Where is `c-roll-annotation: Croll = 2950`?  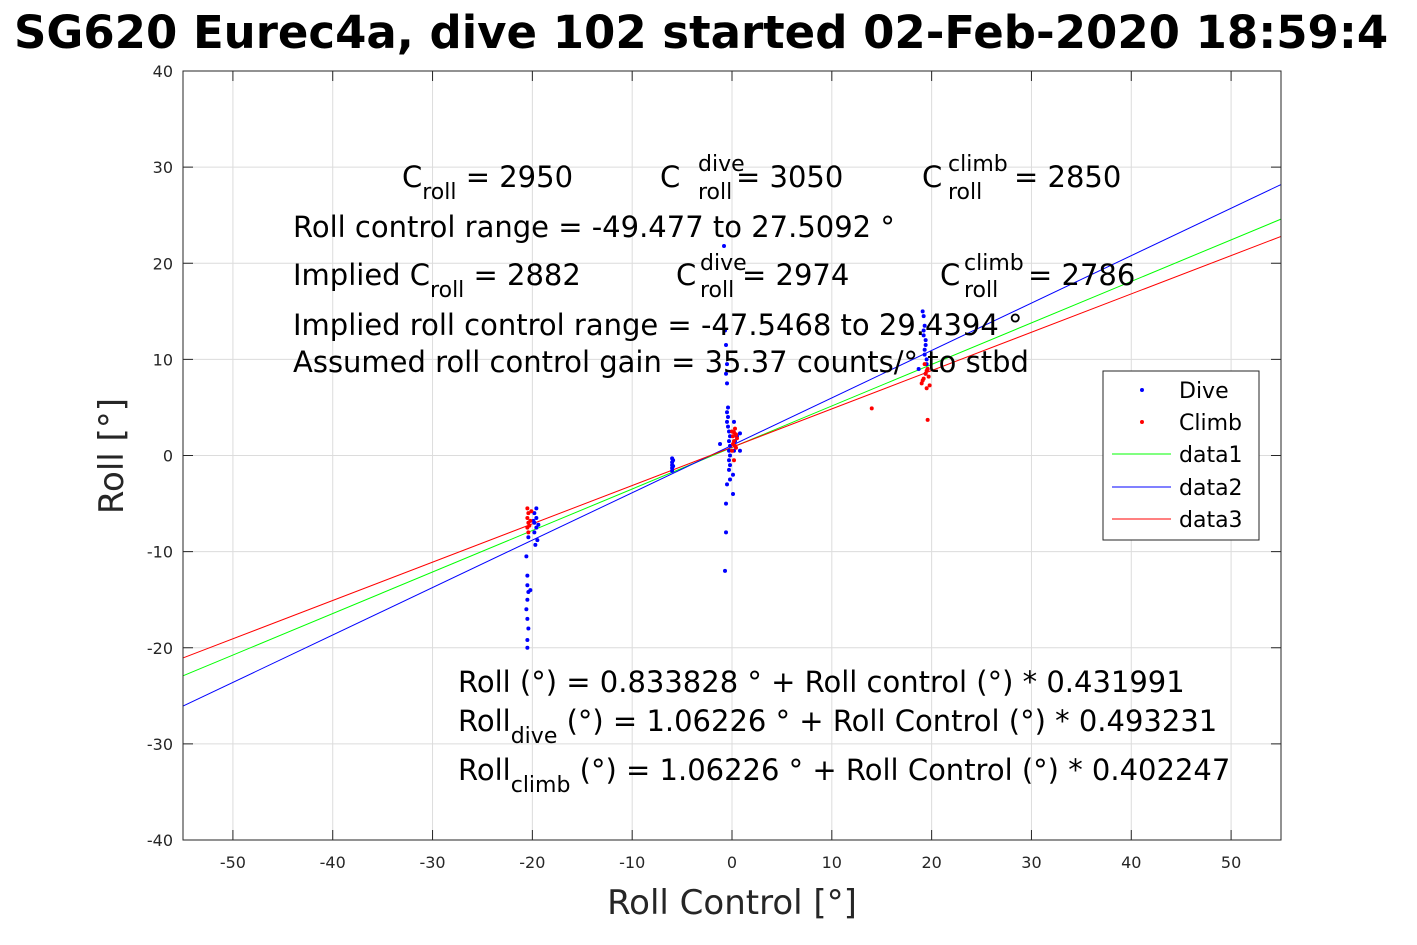
c-roll-annotation: Croll = 2950 is located at coordinates (487, 182).